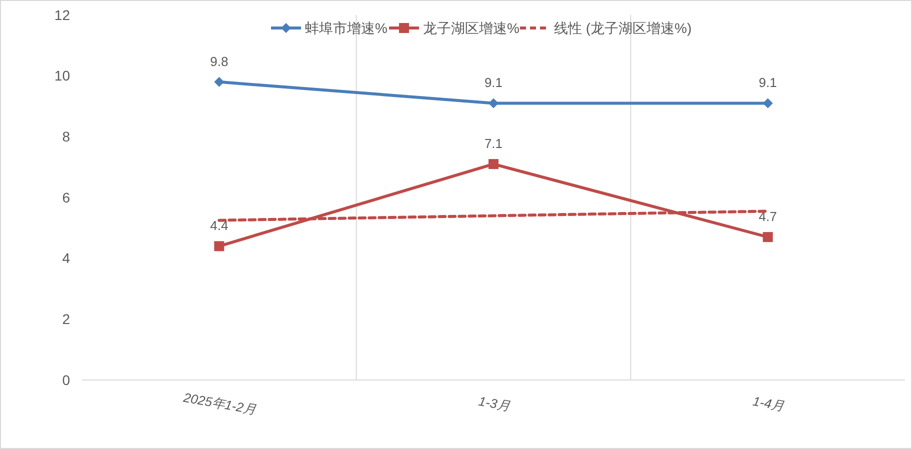 The height and width of the screenshot is (449, 912). Describe the element at coordinates (219, 61) in the screenshot. I see `data-label: 9.8` at that location.